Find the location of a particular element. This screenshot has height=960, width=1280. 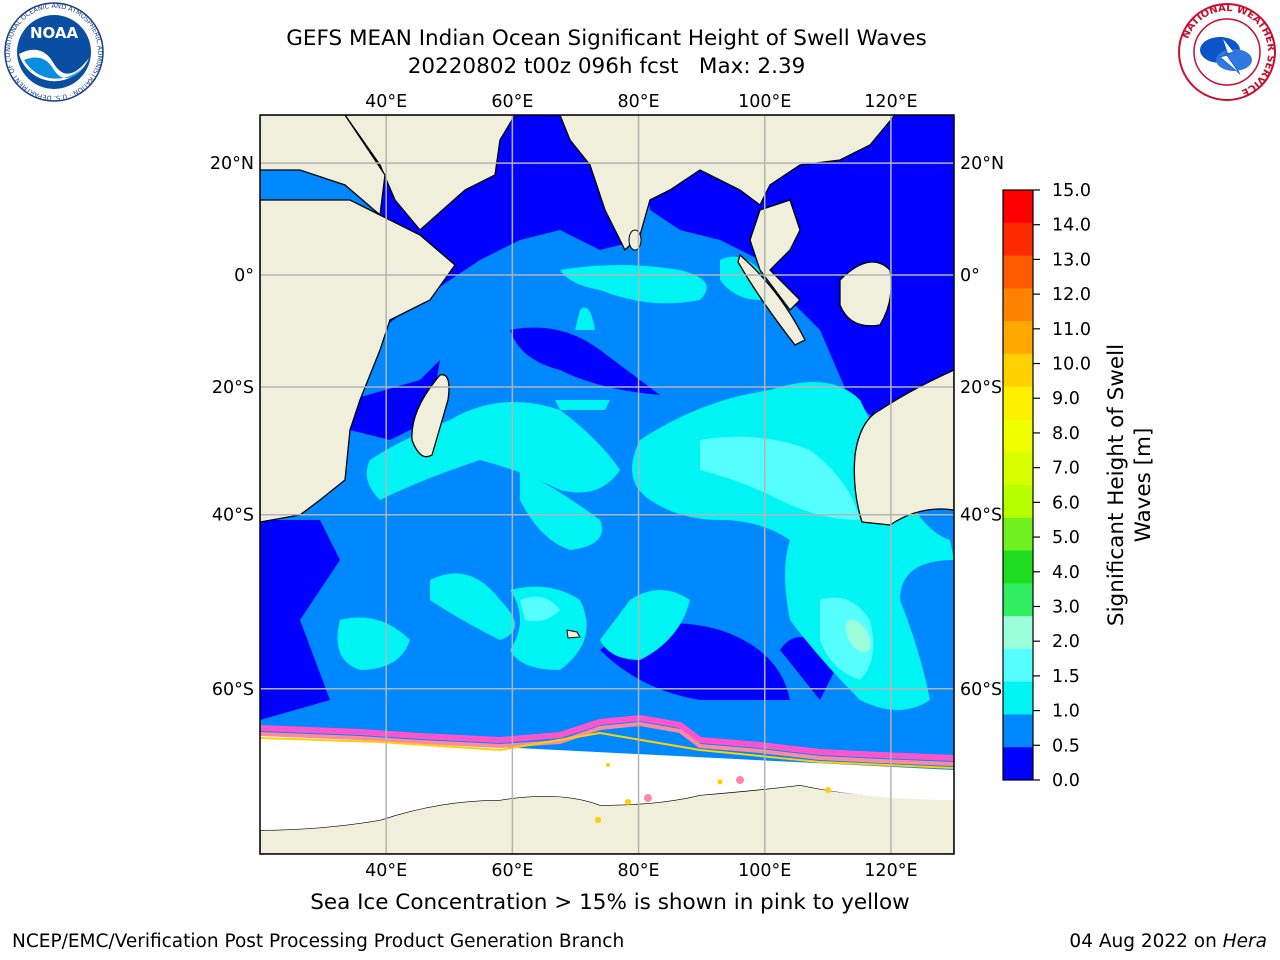

lat-label-left: 0° is located at coordinates (244, 276).